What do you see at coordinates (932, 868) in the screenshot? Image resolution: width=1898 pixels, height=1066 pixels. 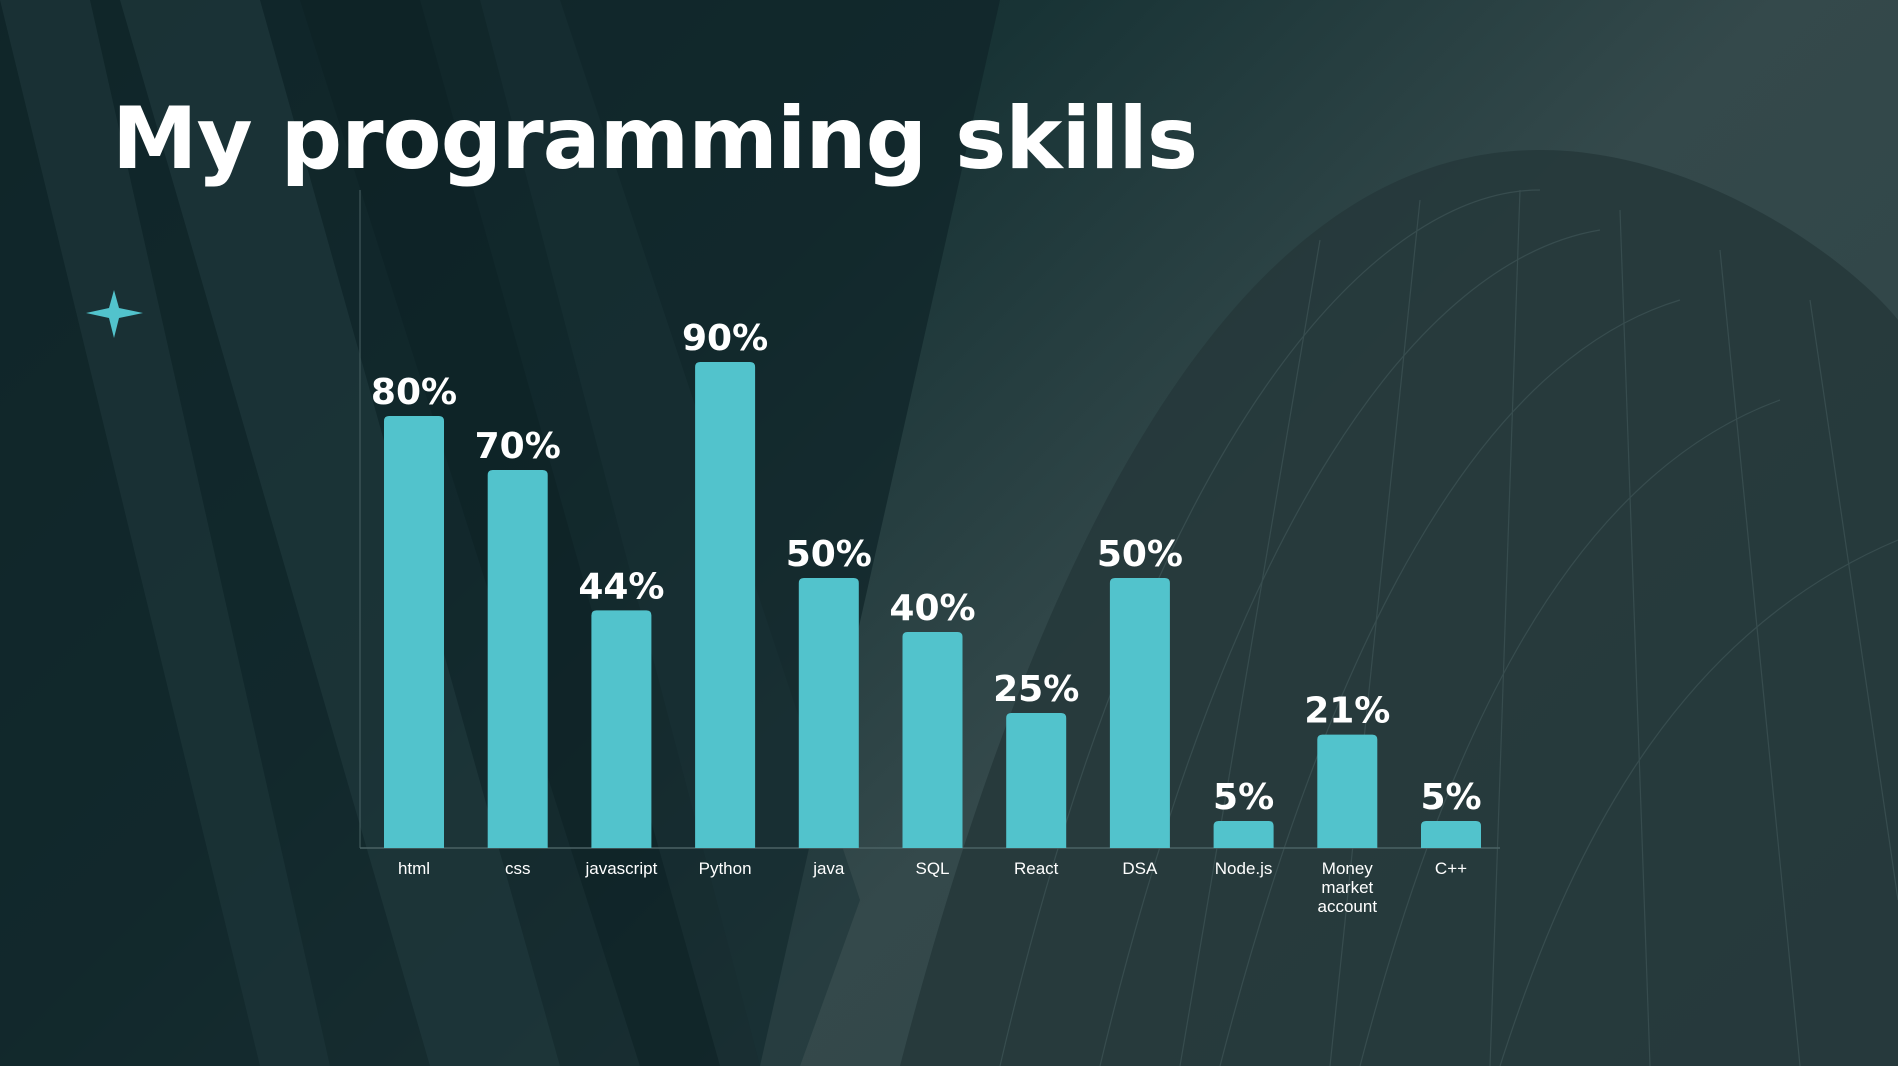 I see `category-tick-label: SQL` at bounding box center [932, 868].